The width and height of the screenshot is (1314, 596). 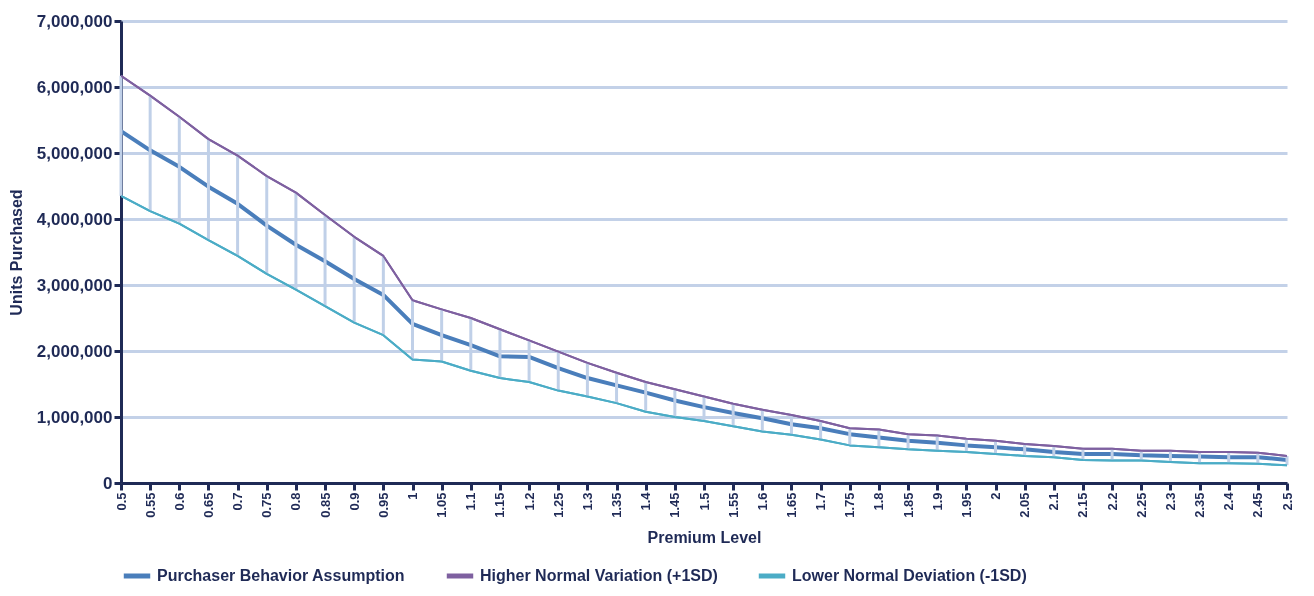 I want to click on x-tick-label: 2.5, so click(x=1287, y=501).